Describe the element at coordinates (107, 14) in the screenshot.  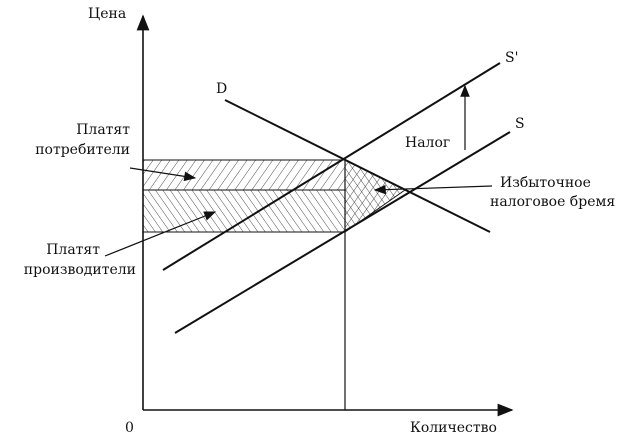
I see `y-axis-label: Цена` at that location.